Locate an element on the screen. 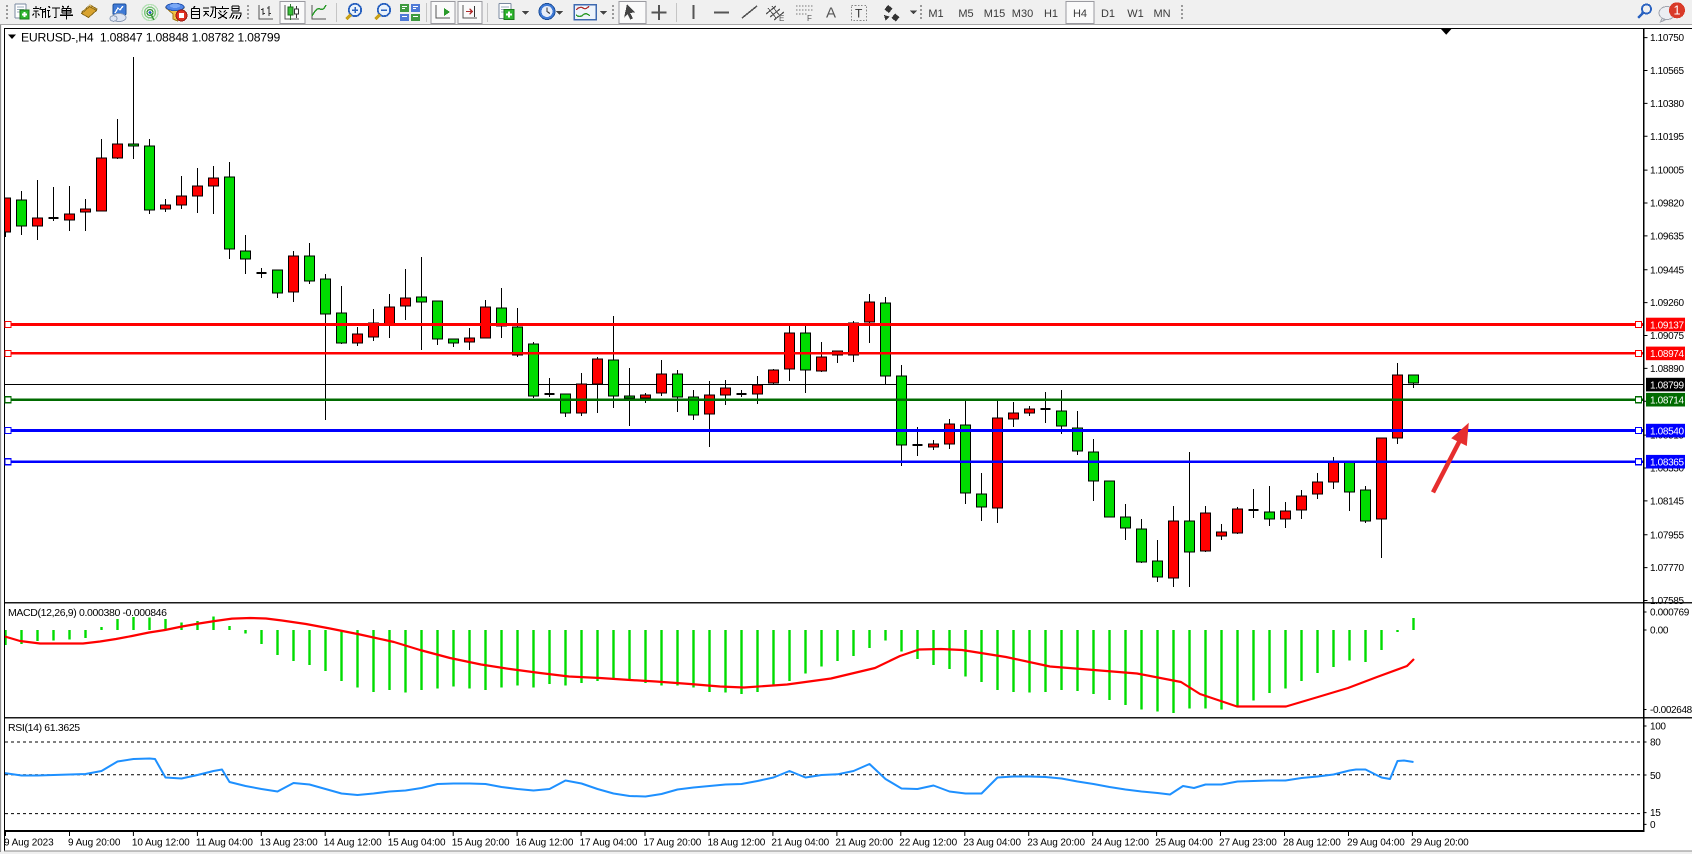 The width and height of the screenshot is (1692, 854). svg-text: 15 is located at coordinates (1655, 813).